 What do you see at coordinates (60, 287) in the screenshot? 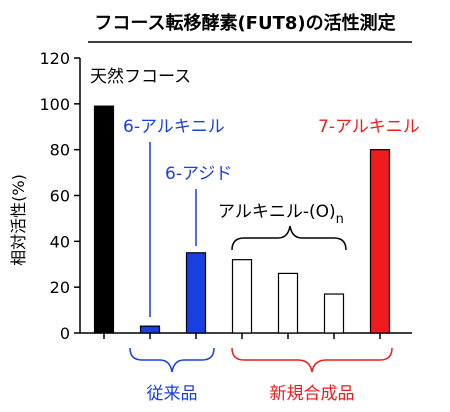
I see `y-tick-label: 20` at bounding box center [60, 287].